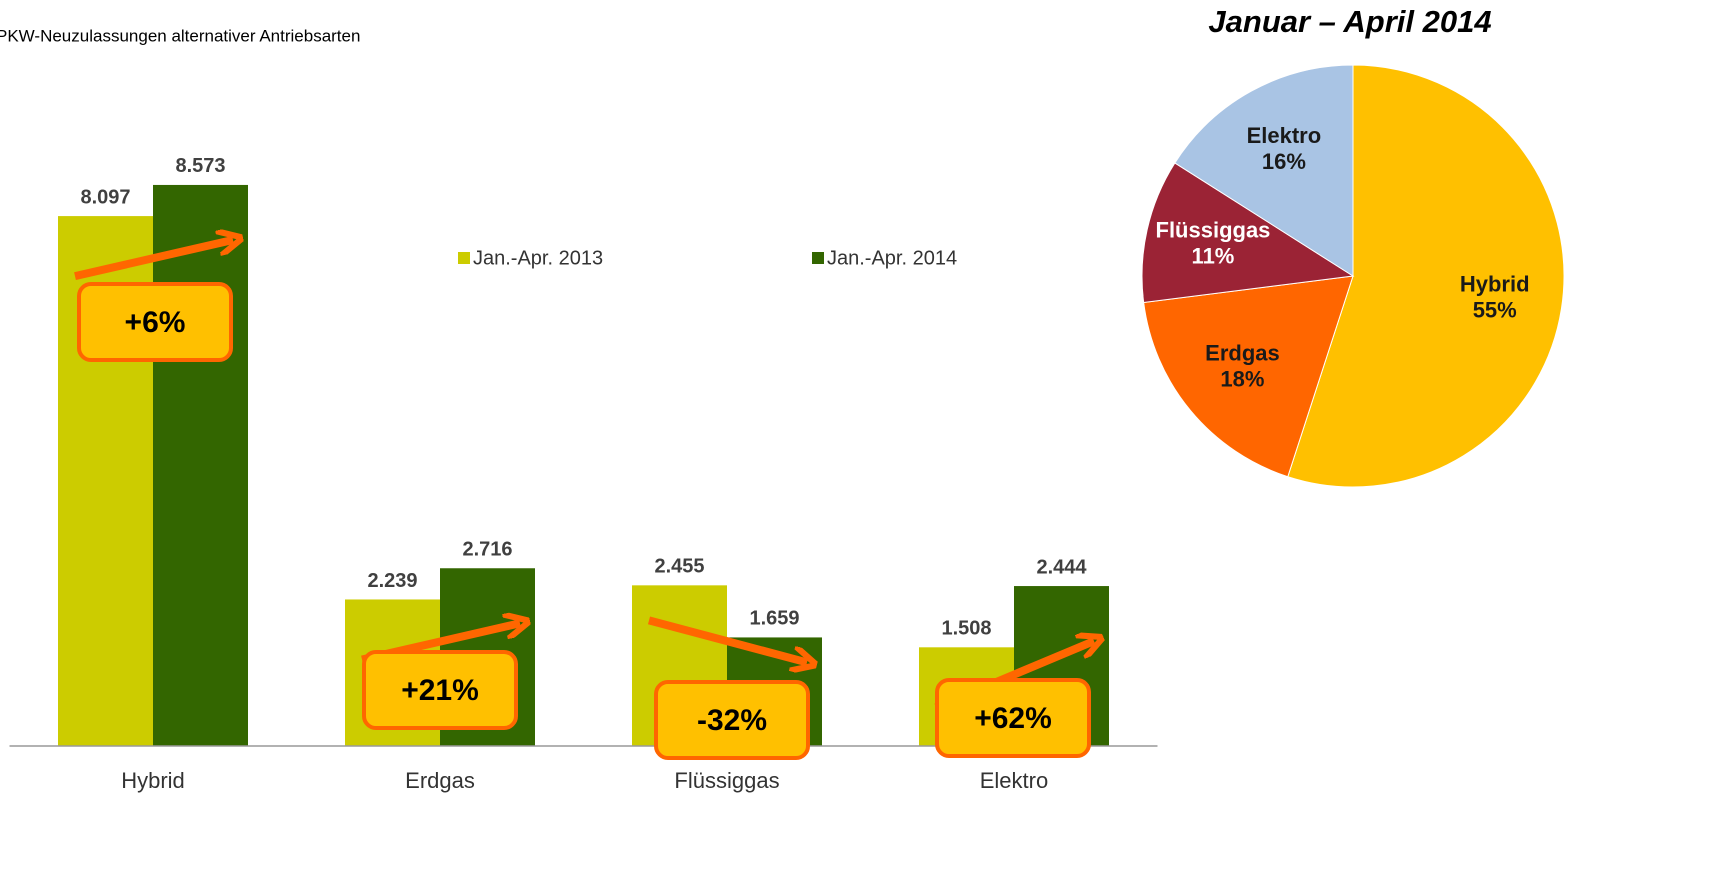 The image size is (1715, 872). I want to click on annotation: +62%, so click(1013, 718).